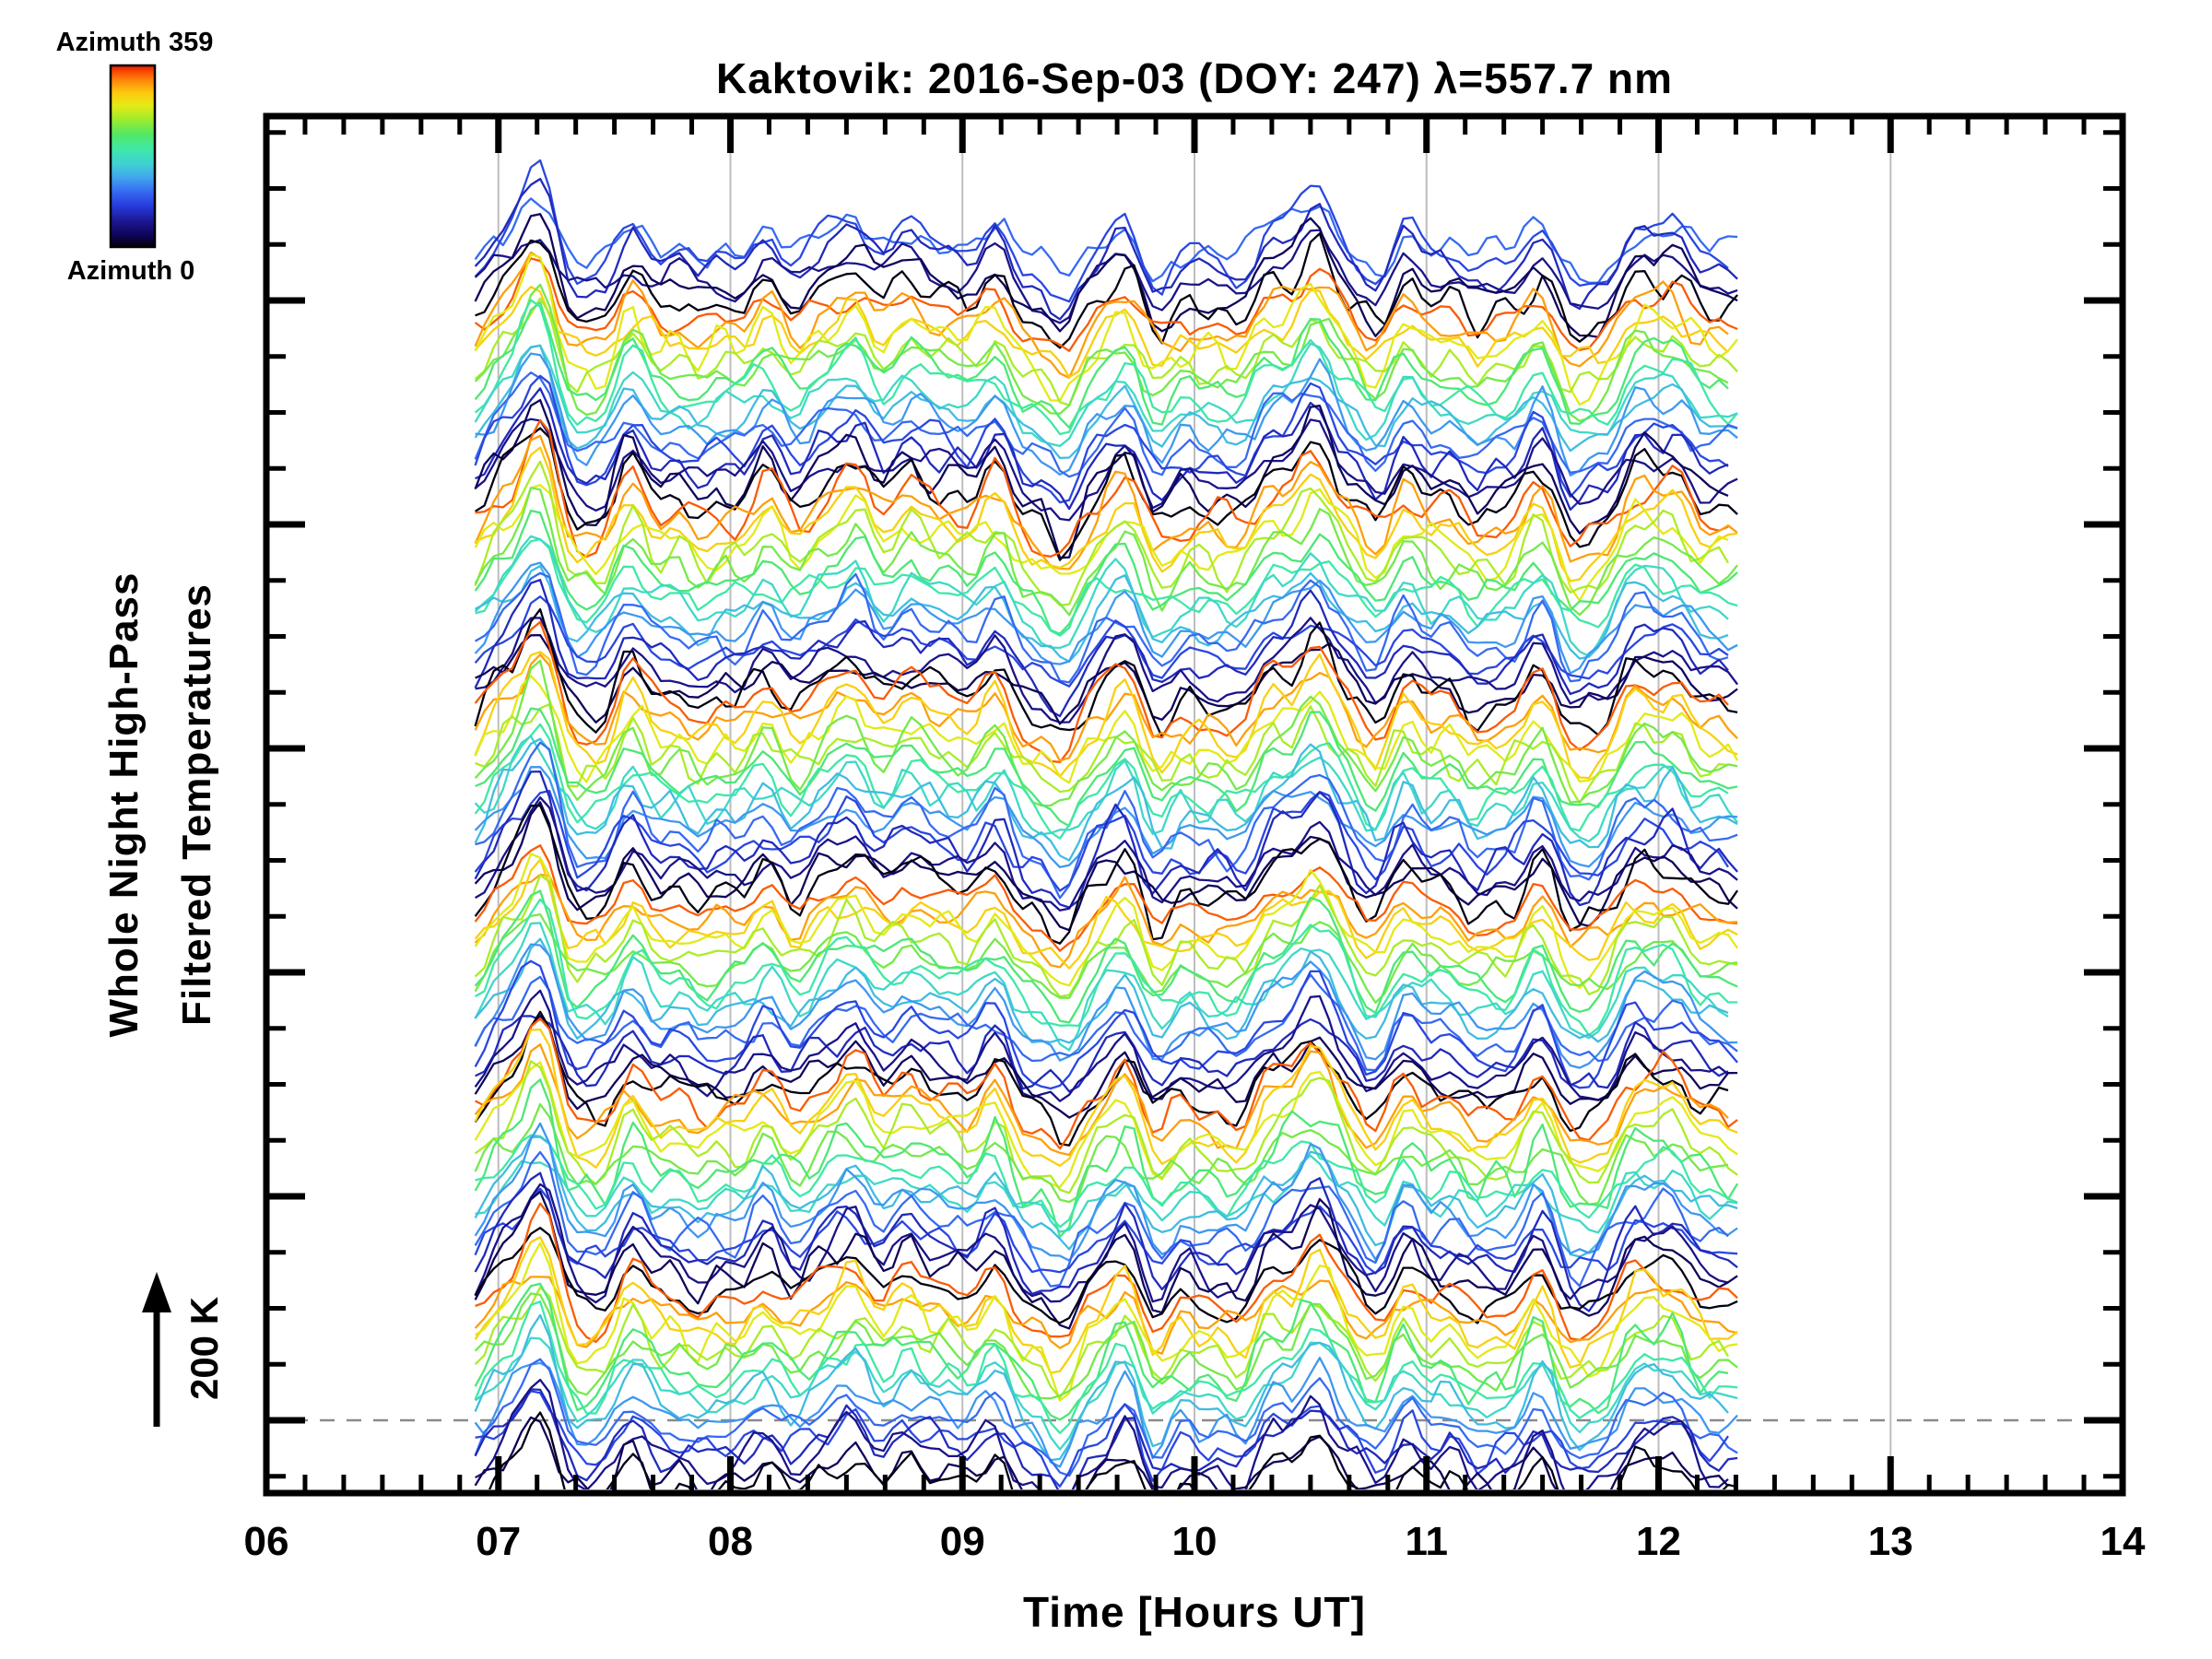 The width and height of the screenshot is (2212, 1659). Describe the element at coordinates (204, 1348) in the screenshot. I see `scale-arrow-label: 200 K` at that location.